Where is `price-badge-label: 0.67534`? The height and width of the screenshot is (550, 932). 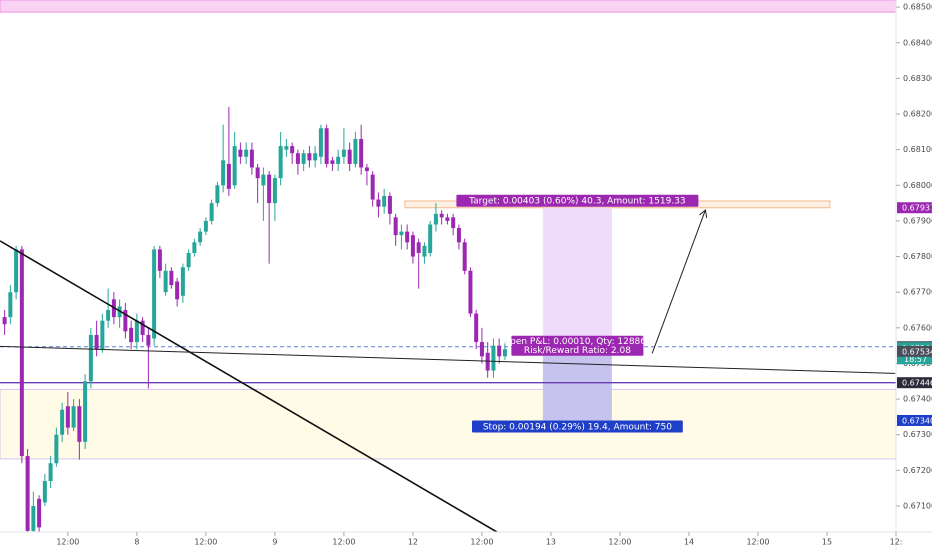
price-badge-label: 0.67534 is located at coordinates (917, 351).